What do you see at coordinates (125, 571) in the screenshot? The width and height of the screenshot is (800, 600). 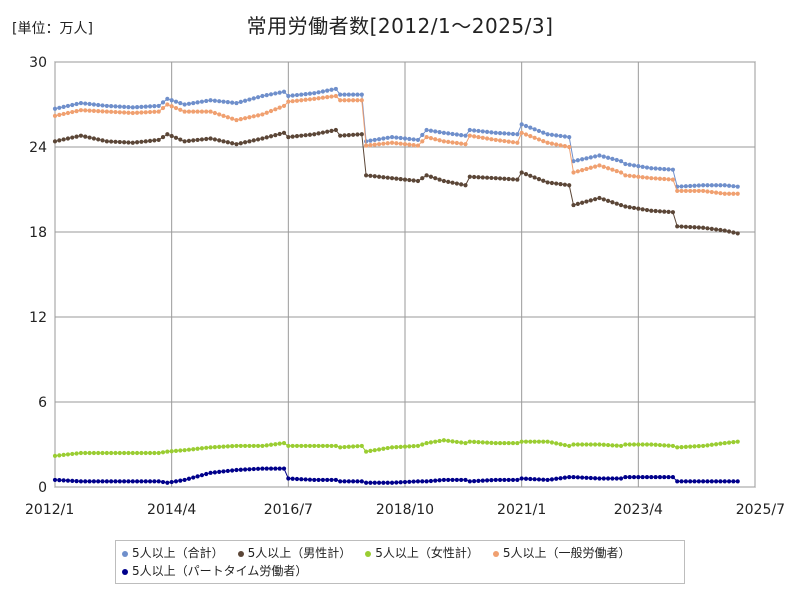 I see `legend-marker` at bounding box center [125, 571].